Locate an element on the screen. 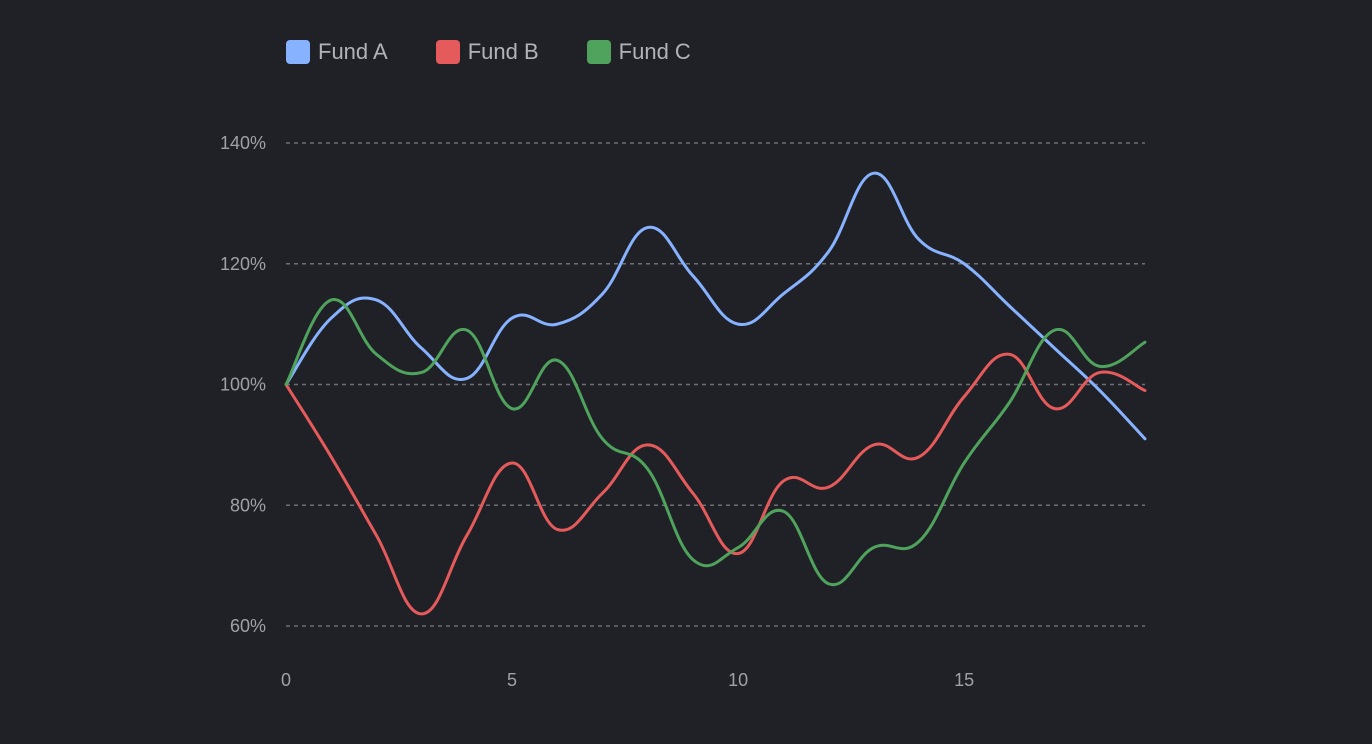  y-tick-label: 120% is located at coordinates (243, 264).